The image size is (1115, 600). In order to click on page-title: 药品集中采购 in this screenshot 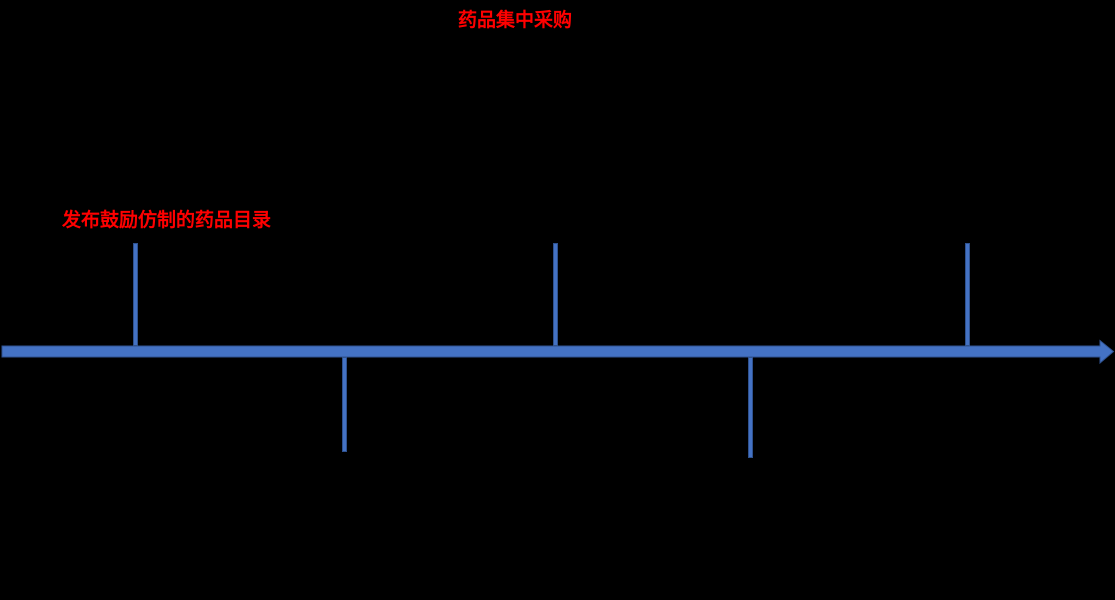, I will do `click(515, 20)`.